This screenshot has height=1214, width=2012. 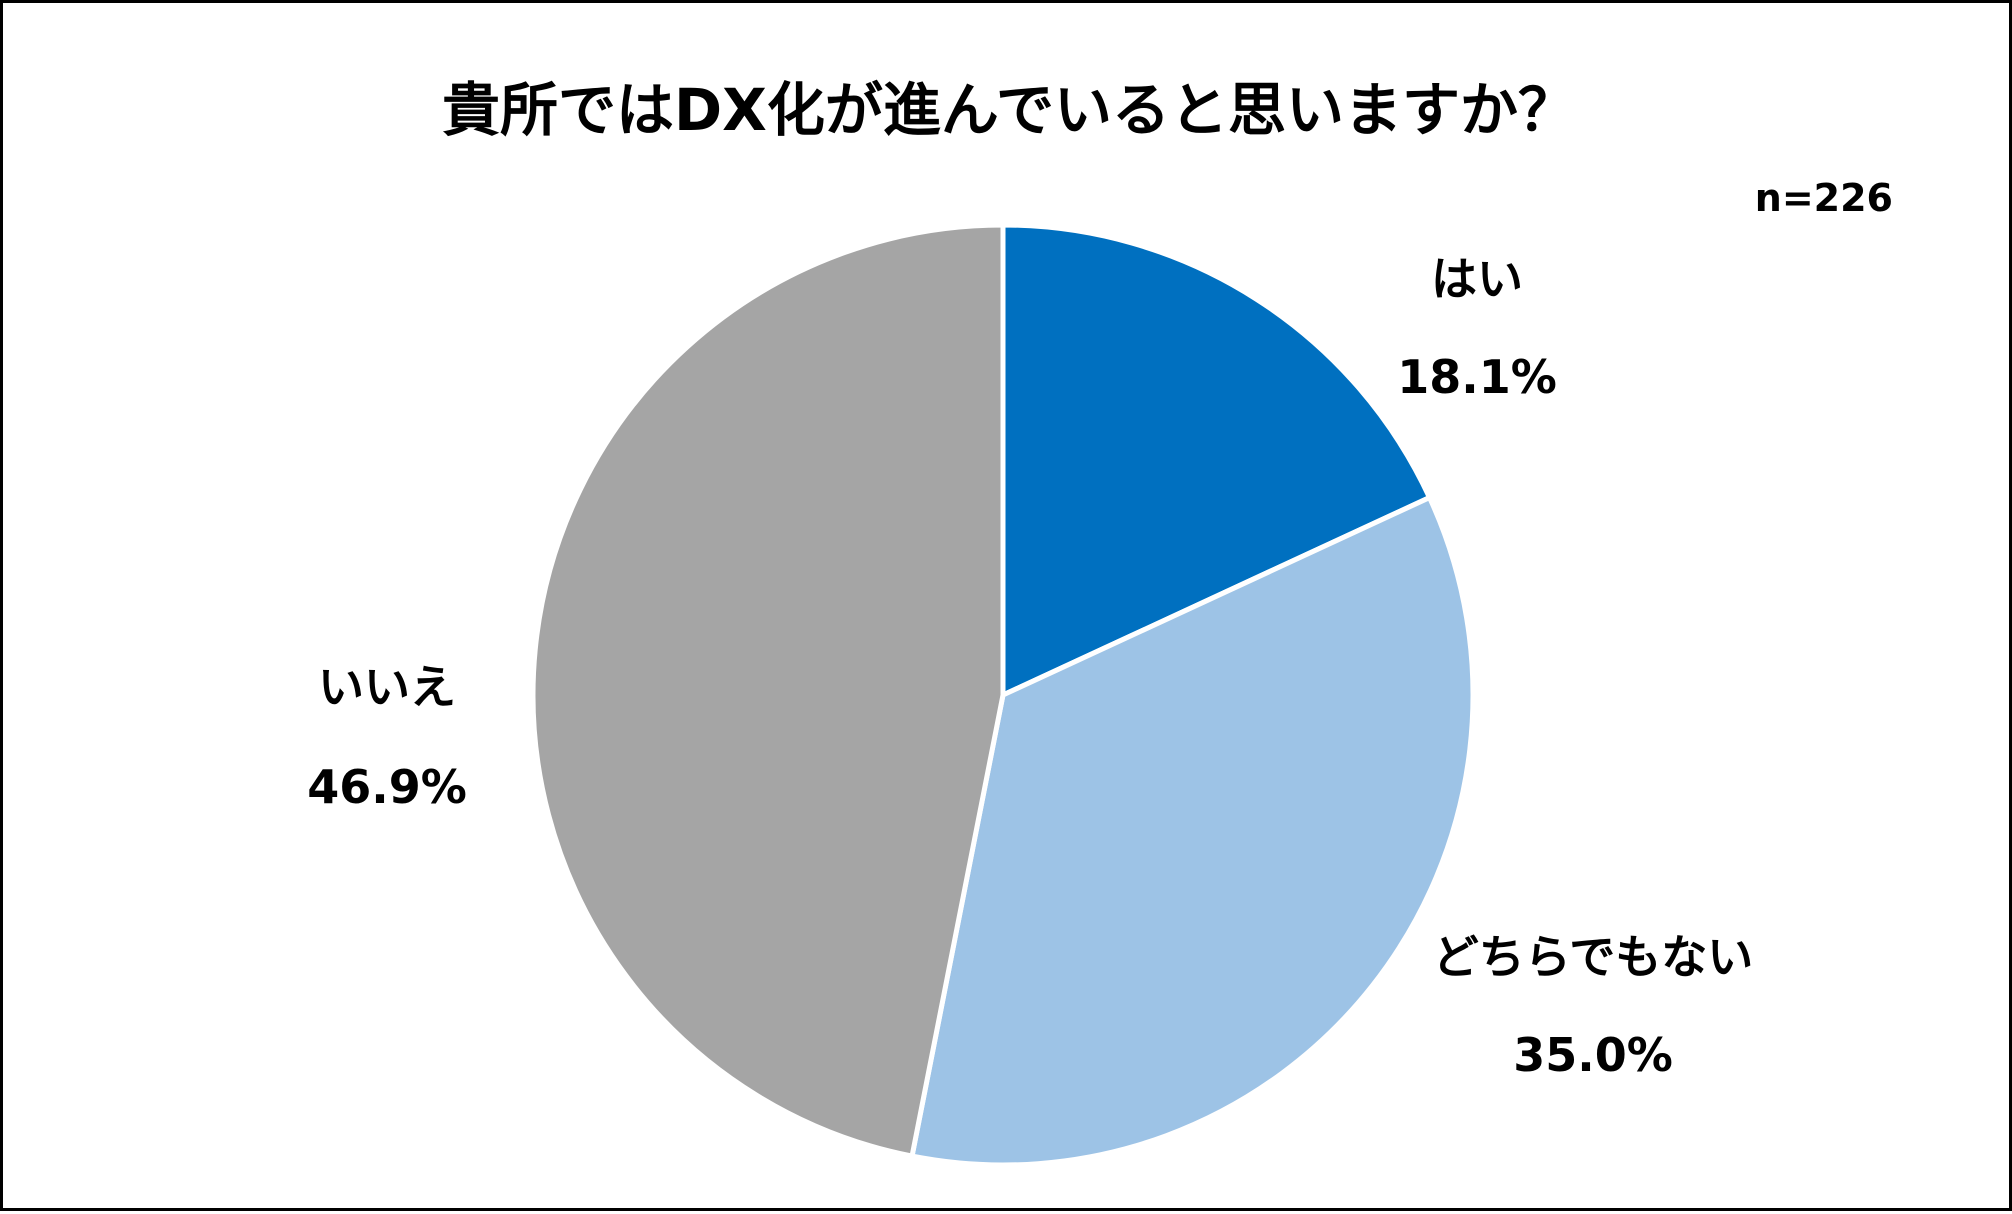 What do you see at coordinates (1593, 1055) in the screenshot?
I see `slice-value-neither: 35.0%` at bounding box center [1593, 1055].